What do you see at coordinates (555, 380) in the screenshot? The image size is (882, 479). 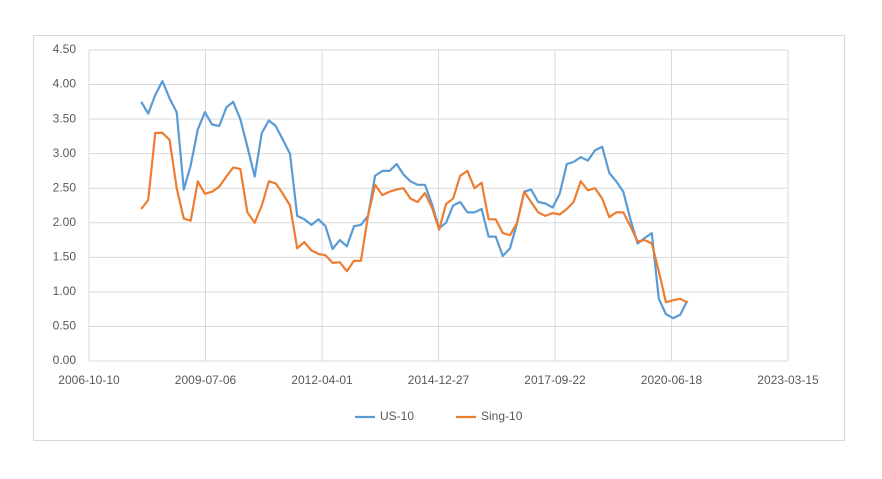 I see `x-tick-label: 2017-09-22` at bounding box center [555, 380].